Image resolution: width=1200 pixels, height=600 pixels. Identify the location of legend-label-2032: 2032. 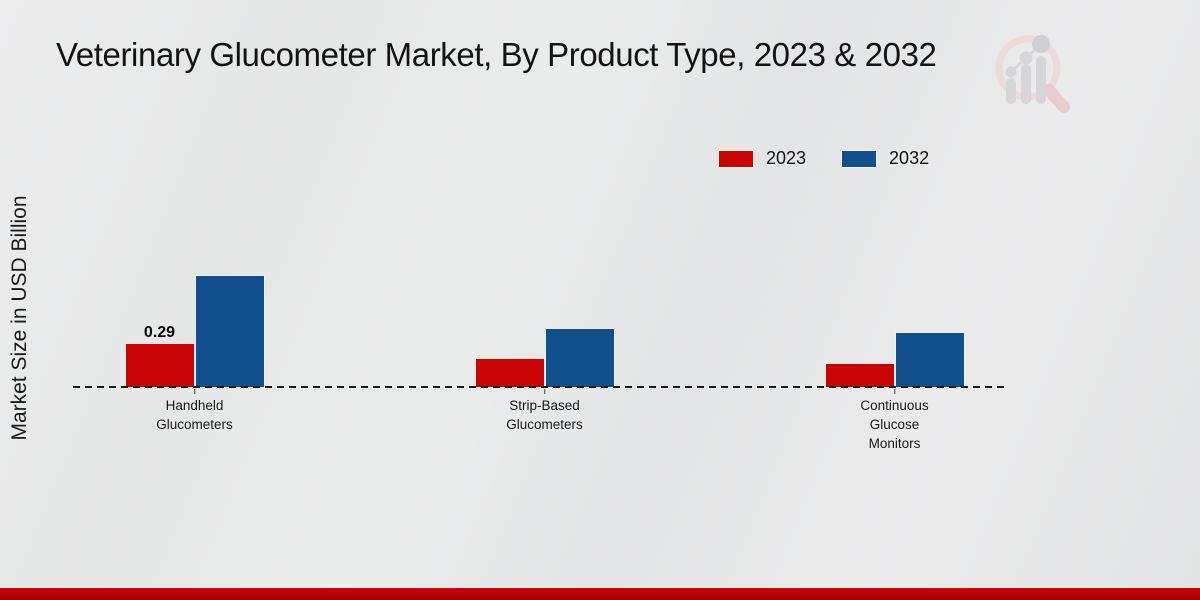
(909, 158).